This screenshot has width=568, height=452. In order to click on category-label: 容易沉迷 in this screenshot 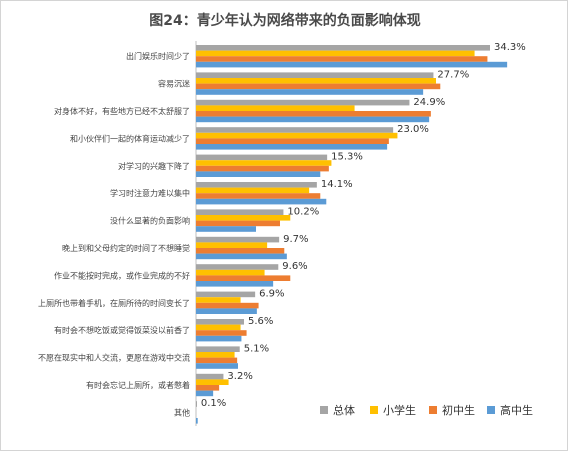, I will do `click(174, 84)`.